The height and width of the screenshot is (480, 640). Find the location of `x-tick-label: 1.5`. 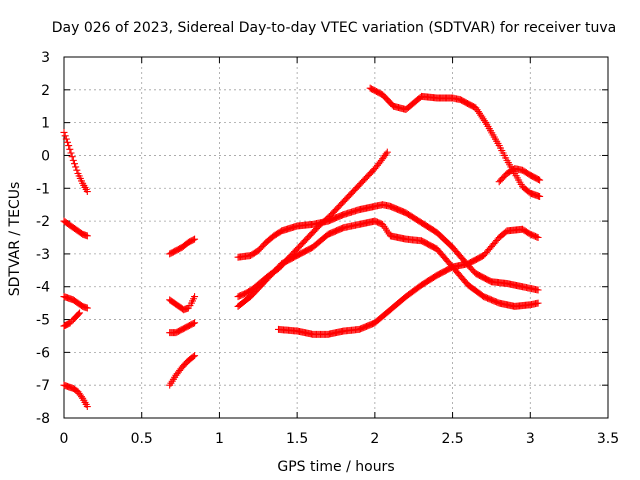

x-tick-label: 1.5 is located at coordinates (297, 439).